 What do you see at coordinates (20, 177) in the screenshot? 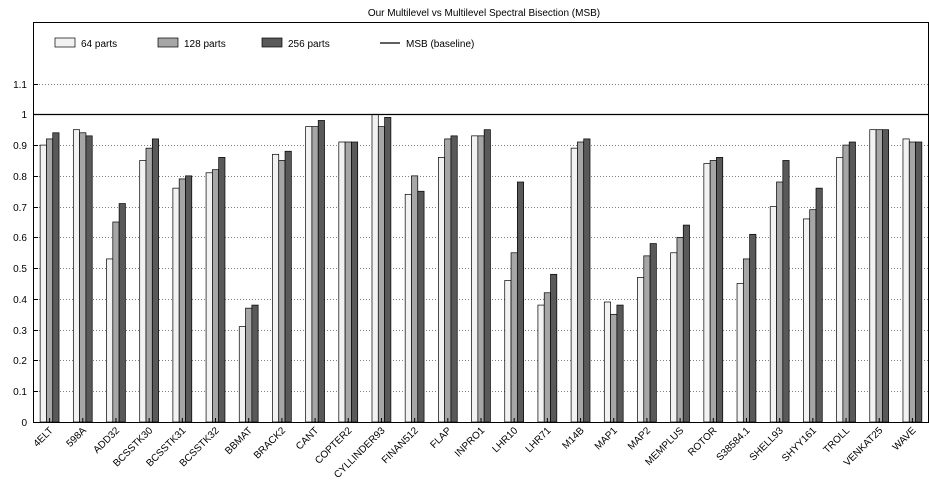
I see `y-tick-label: 0.8` at bounding box center [20, 177].